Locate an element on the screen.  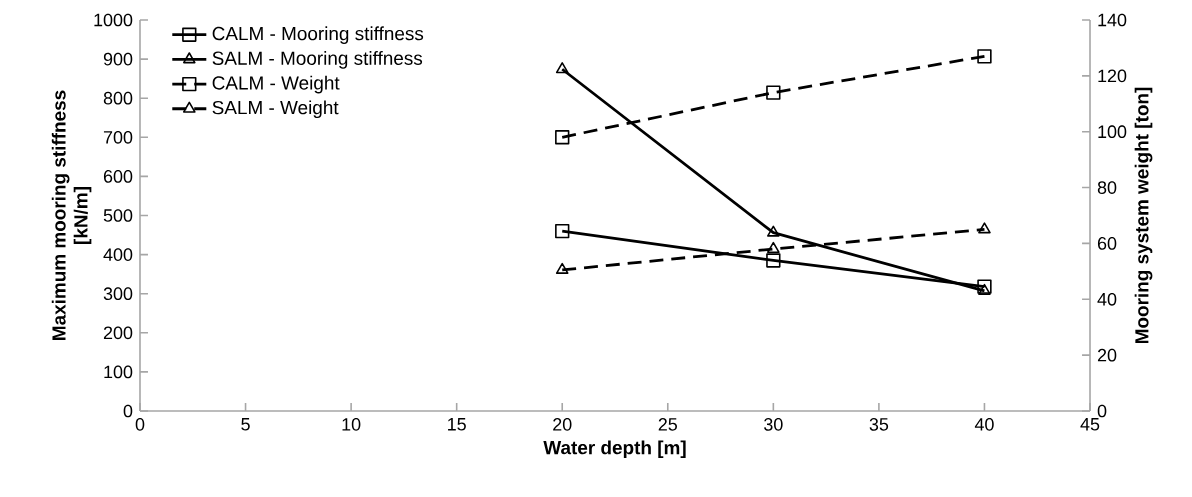
x-axis-title: Water depth [m] is located at coordinates (614, 449).